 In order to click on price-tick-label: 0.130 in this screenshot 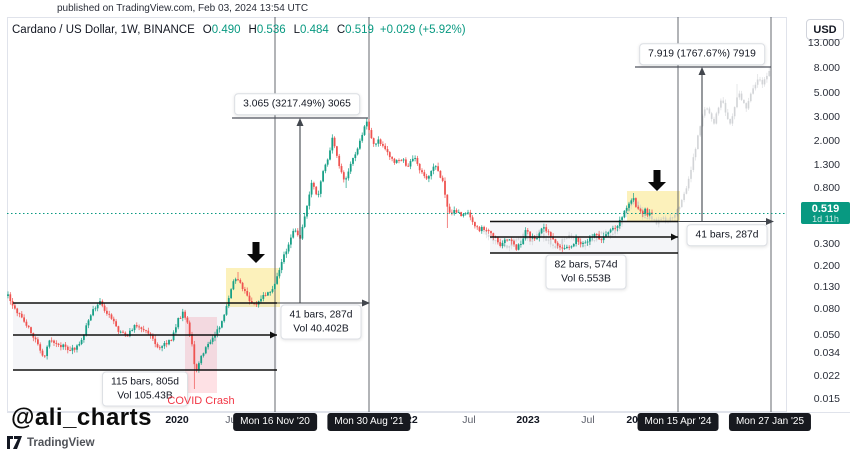, I will do `click(826, 287)`.